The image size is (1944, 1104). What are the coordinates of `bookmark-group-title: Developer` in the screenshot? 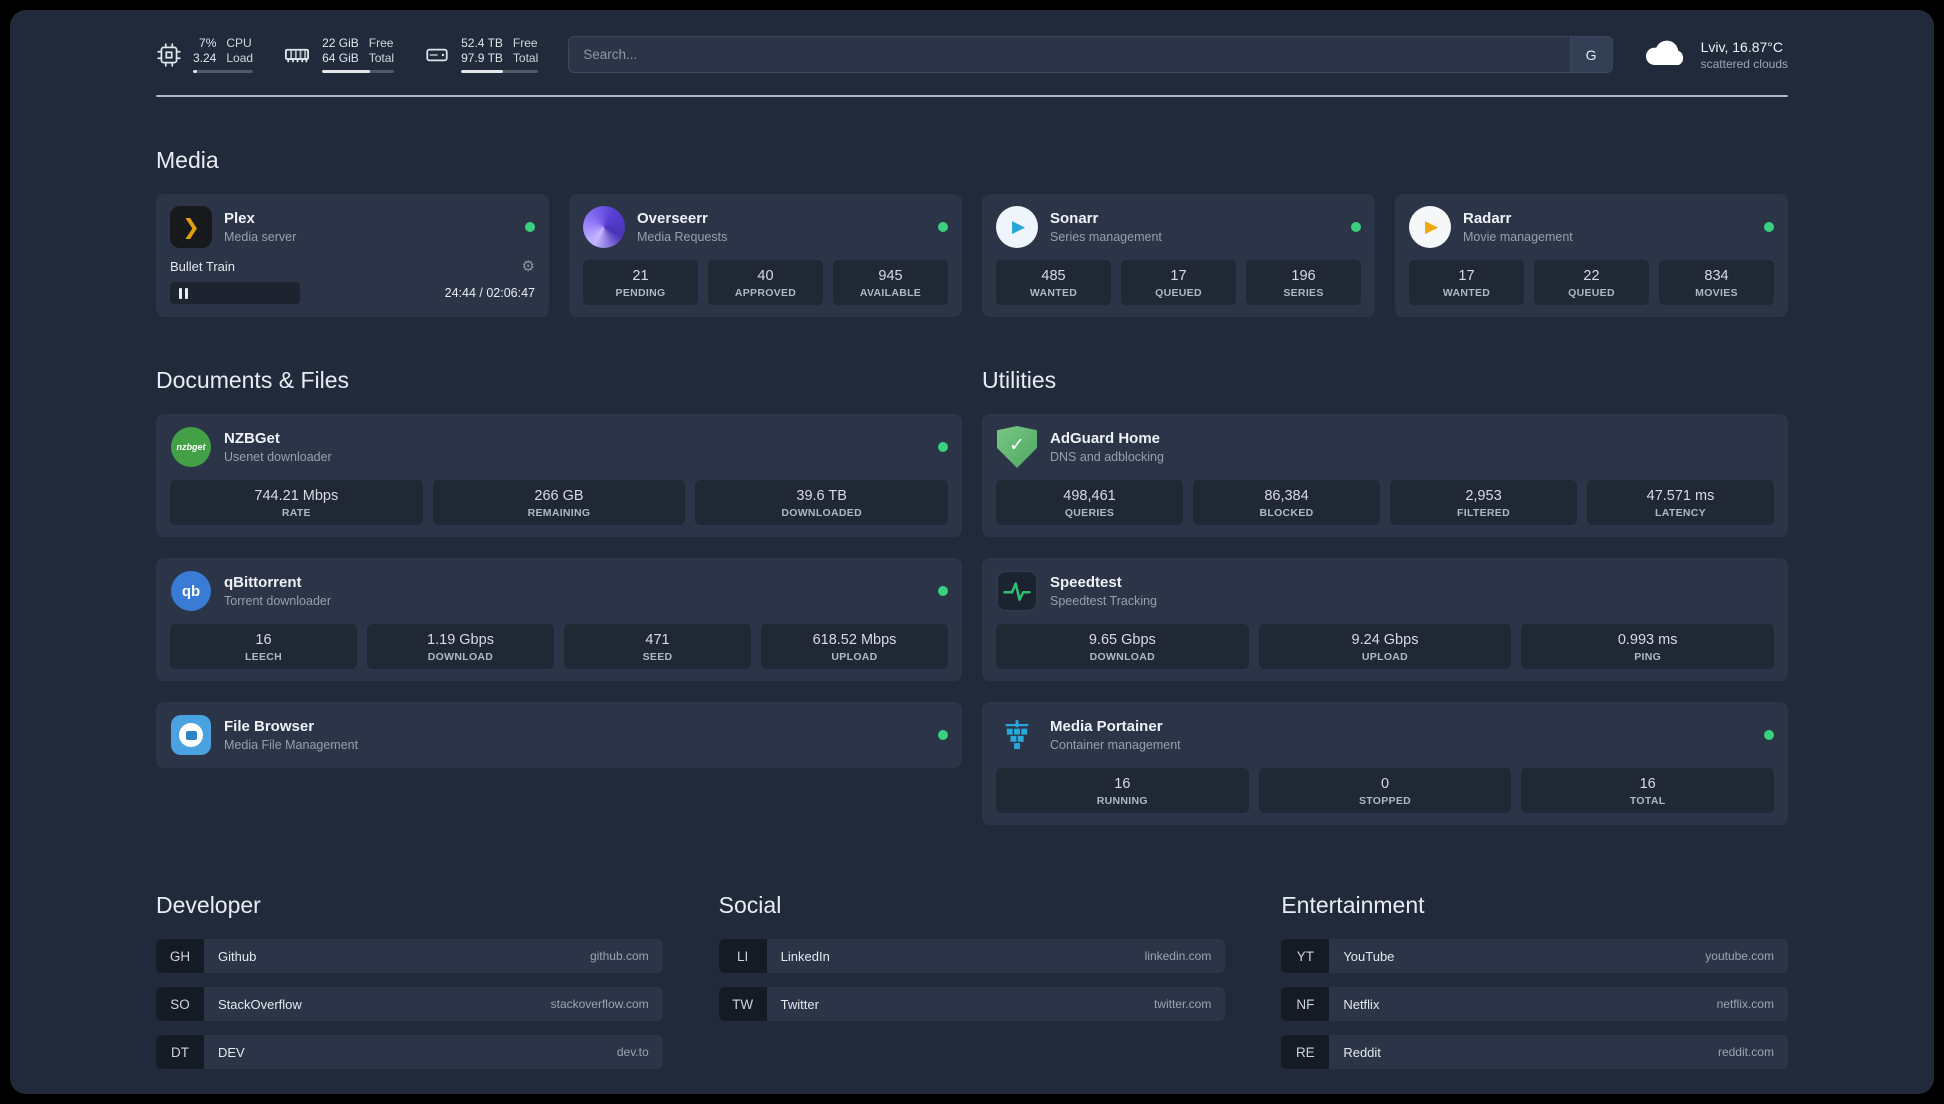 It's located at (208, 905).